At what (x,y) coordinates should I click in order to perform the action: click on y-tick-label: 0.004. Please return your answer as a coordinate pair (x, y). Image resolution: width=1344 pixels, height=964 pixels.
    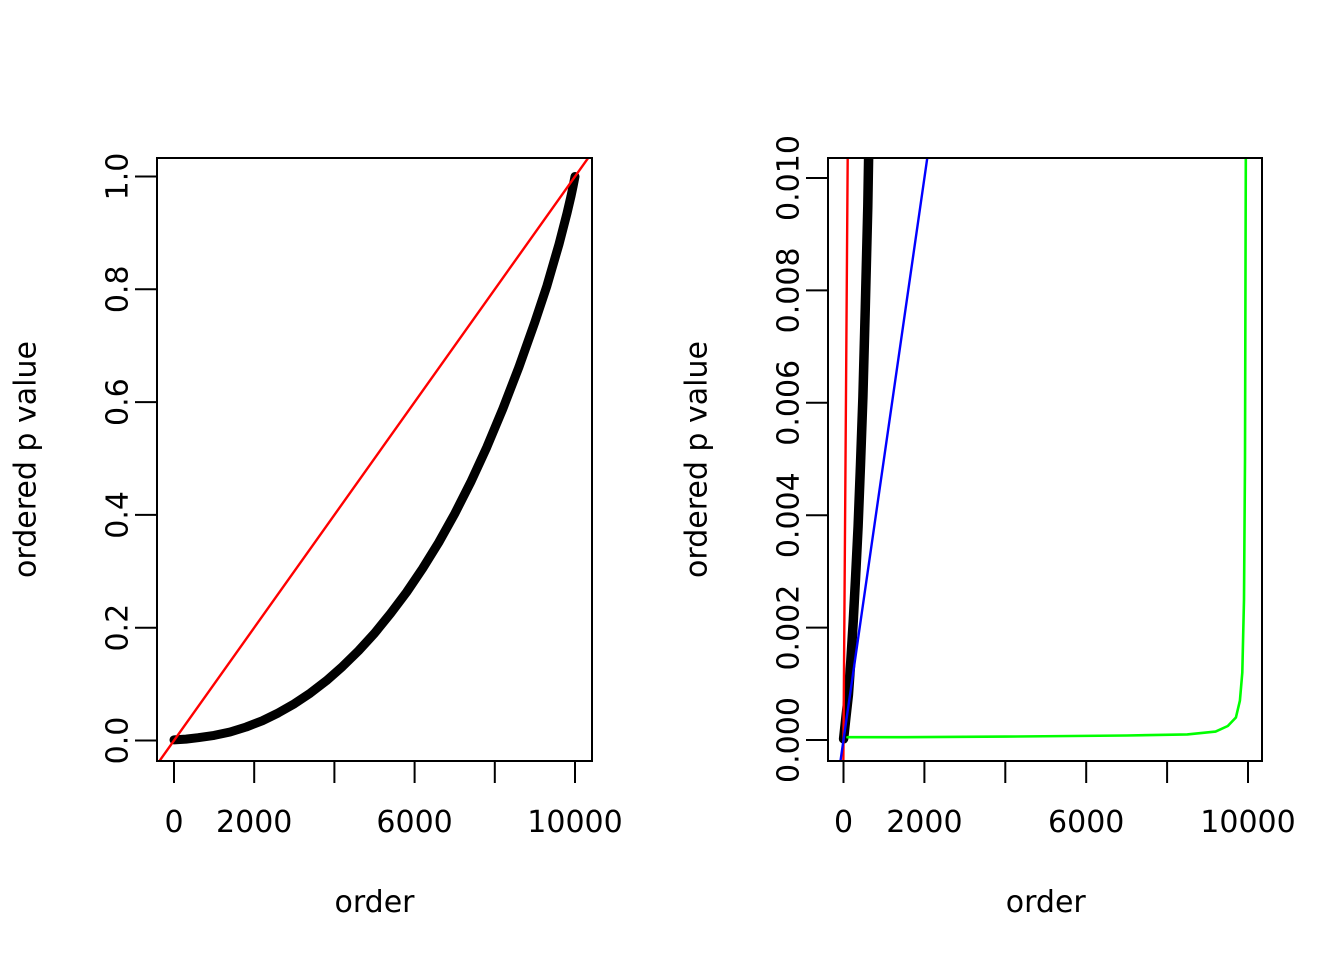
    Looking at the image, I should click on (789, 515).